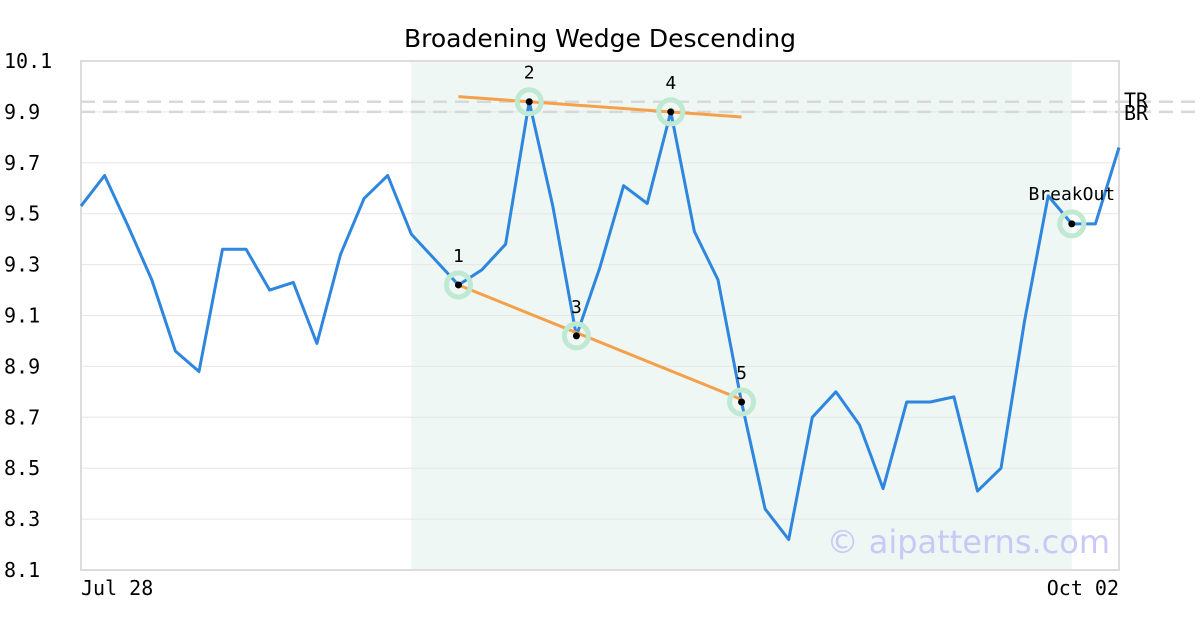 The height and width of the screenshot is (630, 1200). I want to click on x-tick-label: Oct 02, so click(1083, 588).